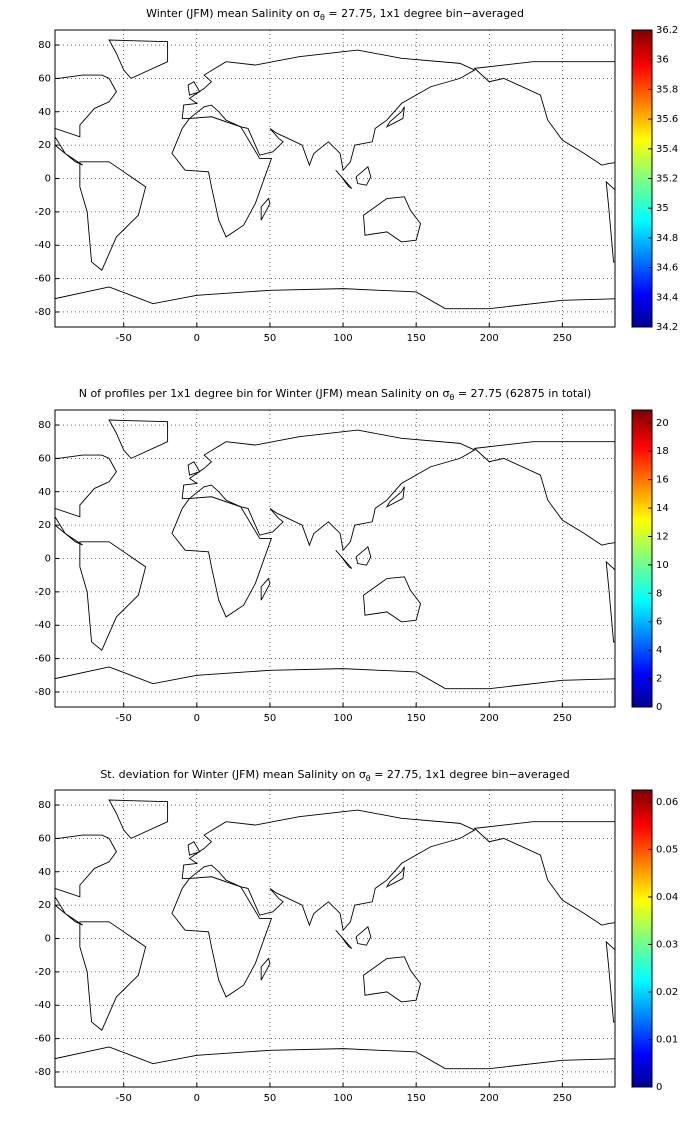 The width and height of the screenshot is (696, 1140). What do you see at coordinates (659, 650) in the screenshot?
I see `colorbar-tick-label: 4` at bounding box center [659, 650].